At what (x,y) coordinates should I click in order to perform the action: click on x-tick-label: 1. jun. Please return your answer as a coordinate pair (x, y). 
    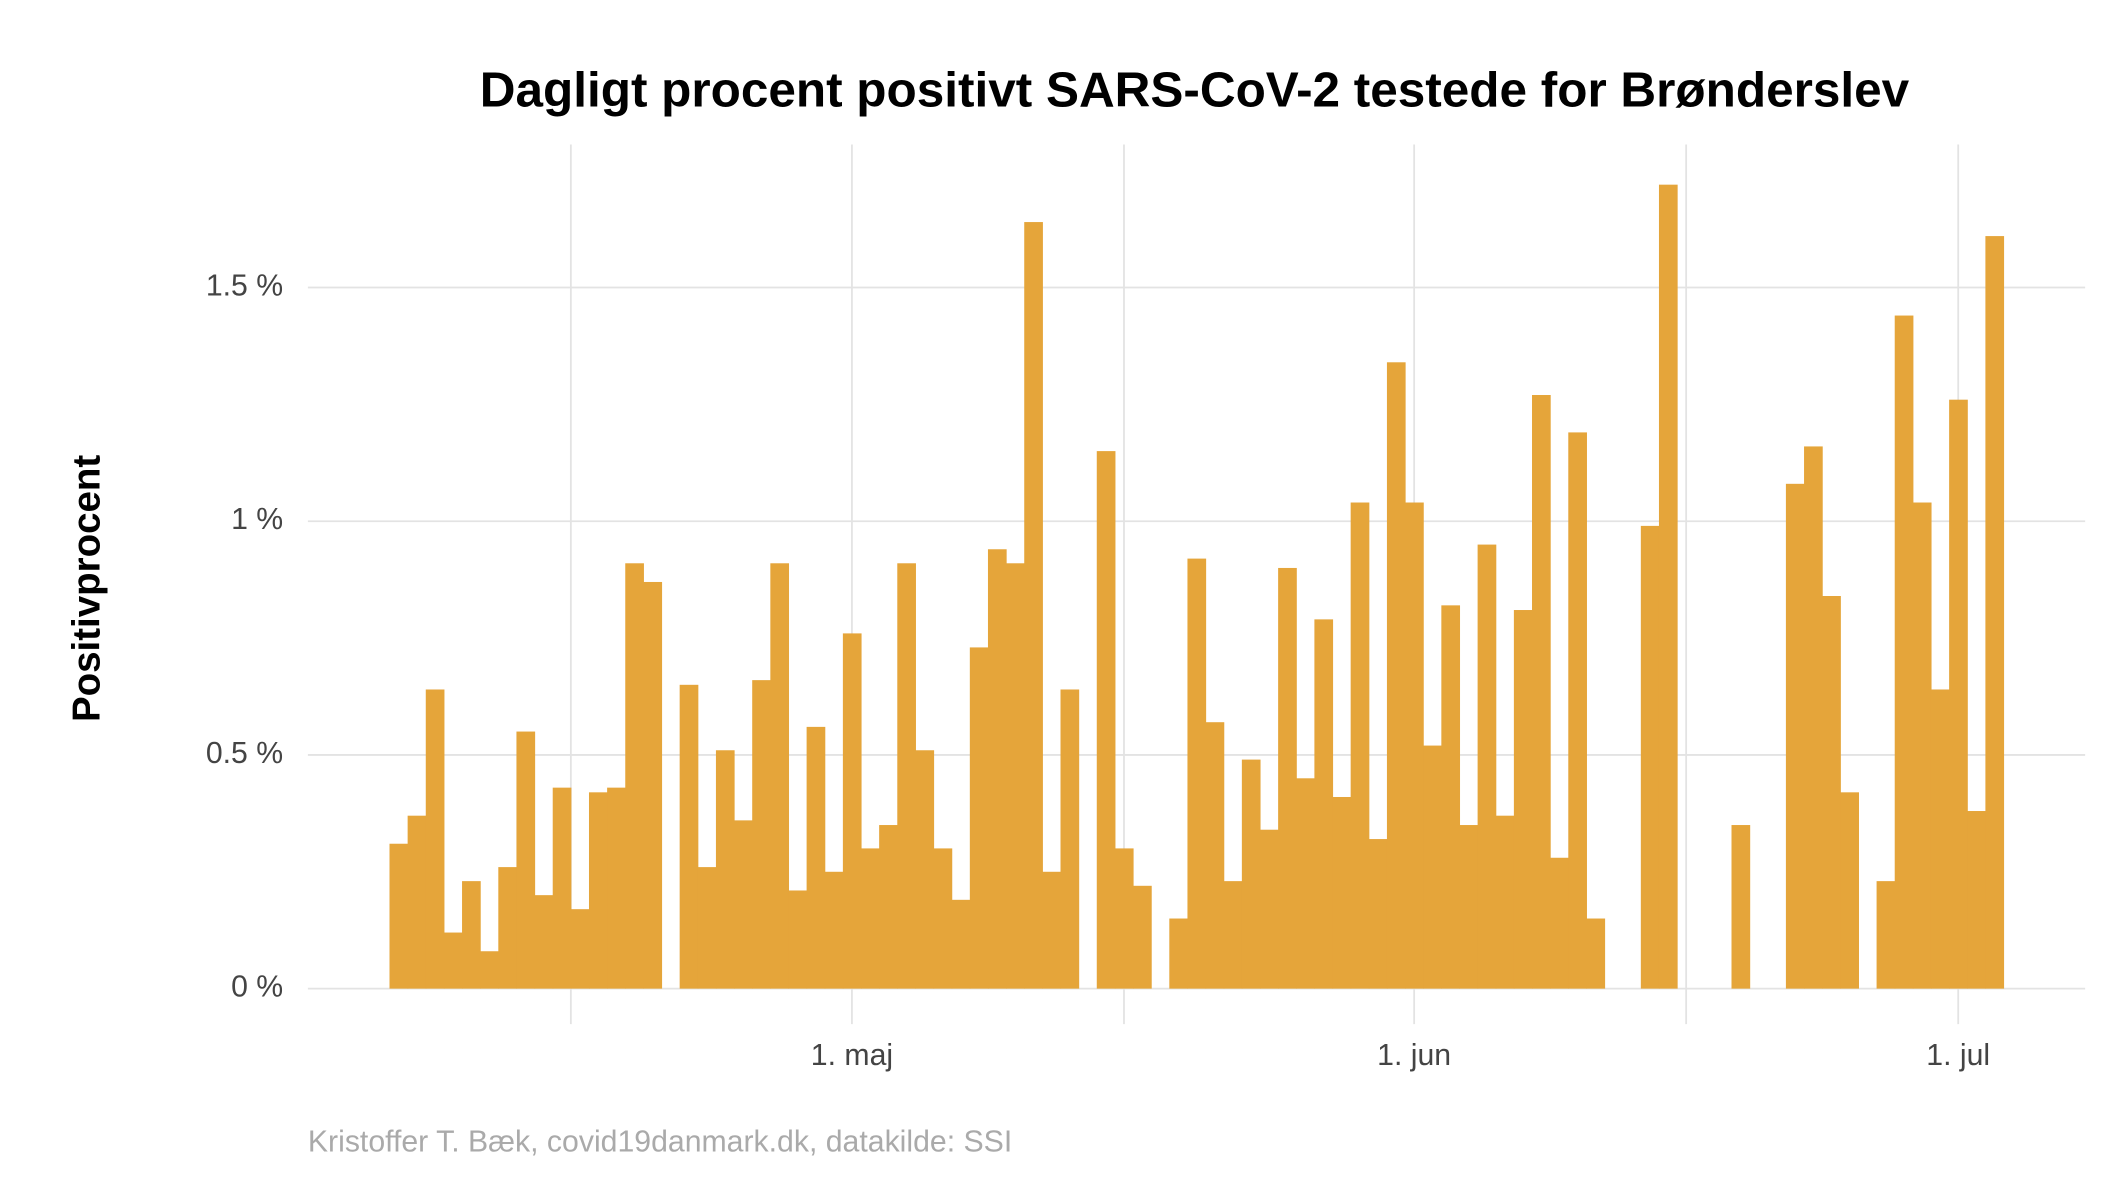
    Looking at the image, I should click on (1414, 1055).